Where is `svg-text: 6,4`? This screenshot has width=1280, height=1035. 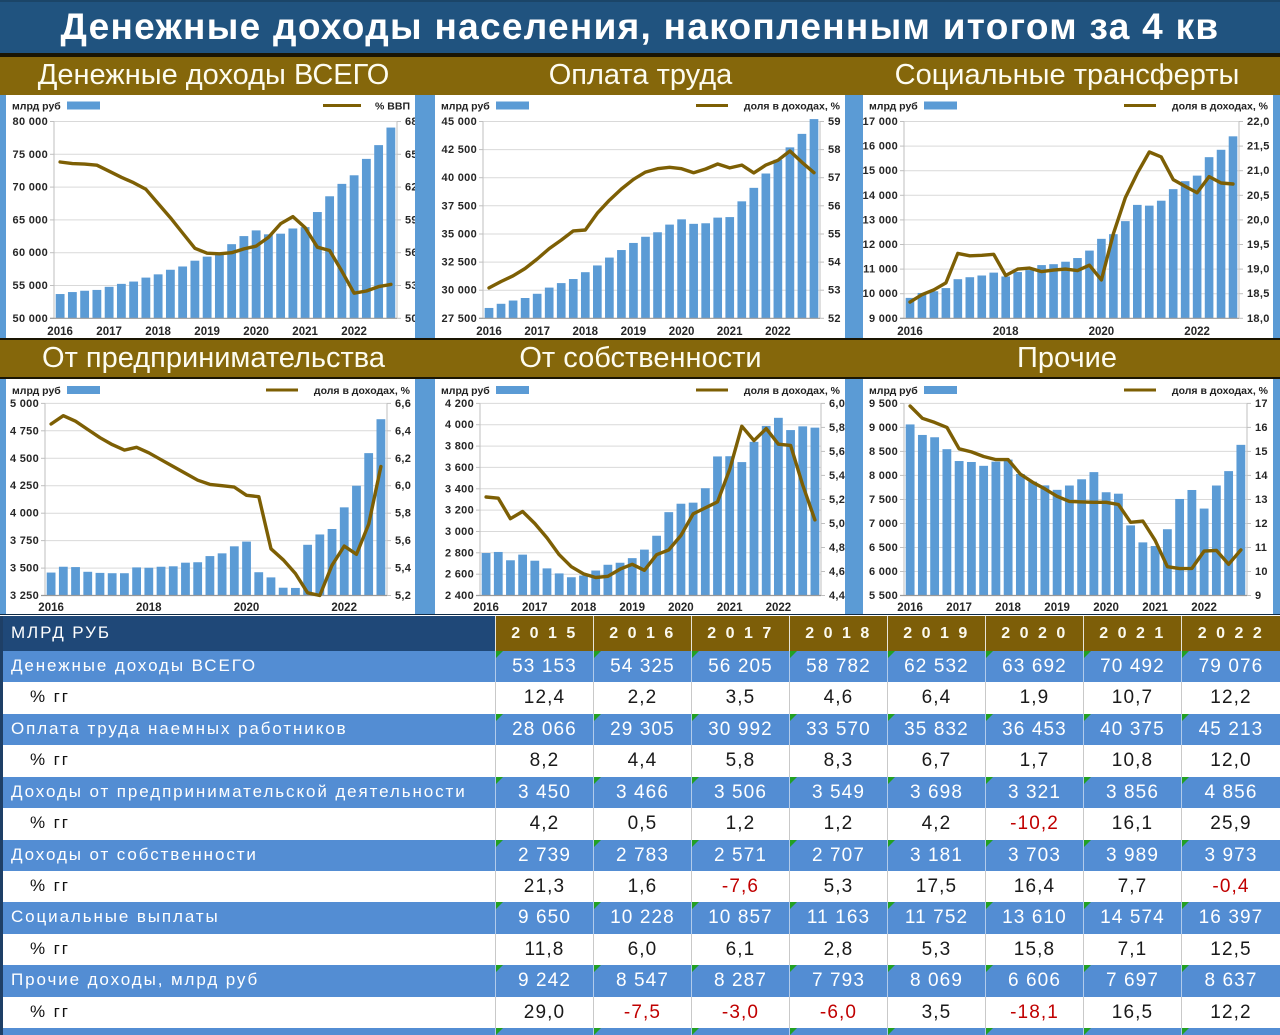
svg-text: 6,4 is located at coordinates (403, 431).